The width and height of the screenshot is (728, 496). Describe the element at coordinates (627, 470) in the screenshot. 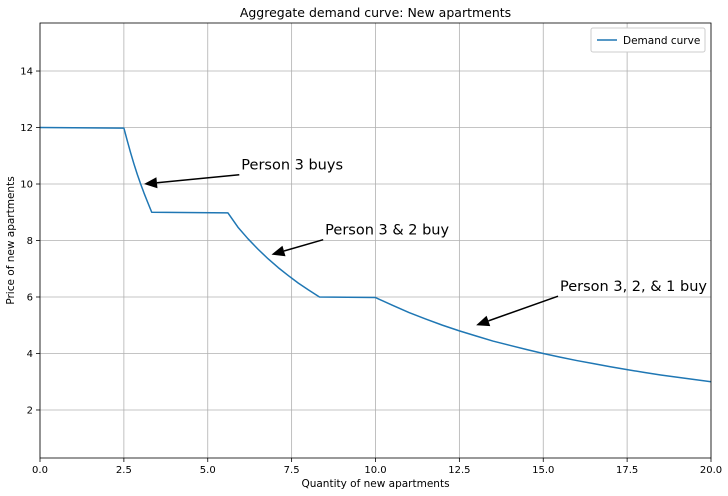

I see `x-tick-label: 17.5` at that location.